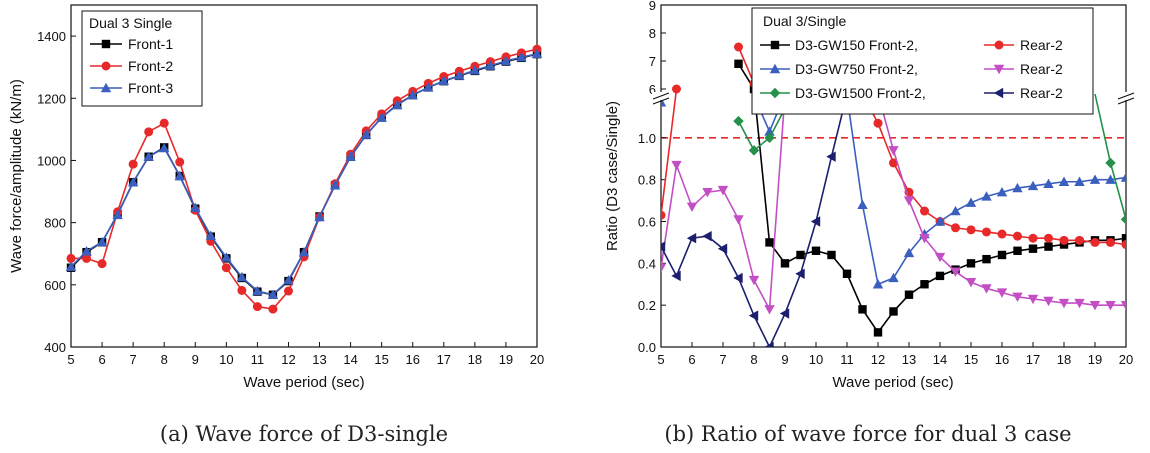 The width and height of the screenshot is (1150, 453). I want to click on chart-a-legend-label: Front-2, so click(150, 66).